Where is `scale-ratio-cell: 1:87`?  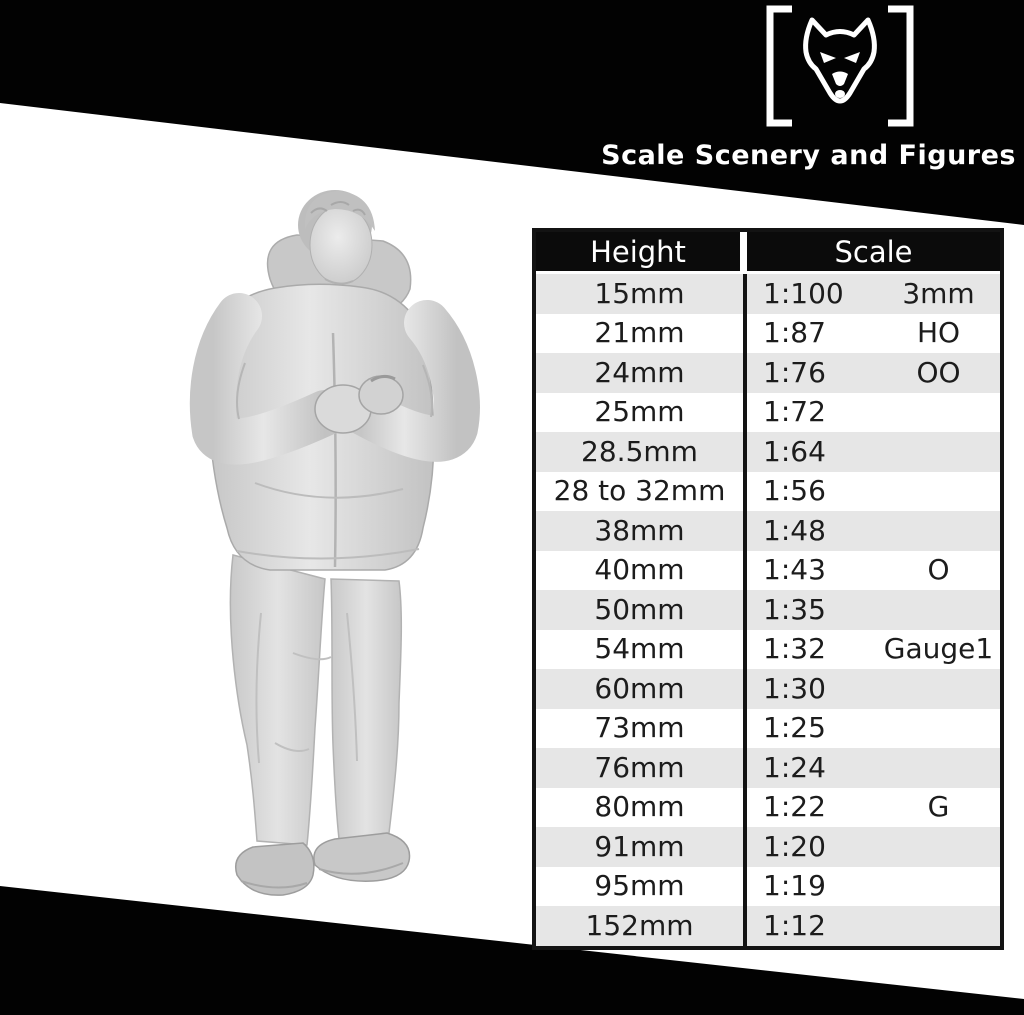 scale-ratio-cell: 1:87 is located at coordinates (794, 333).